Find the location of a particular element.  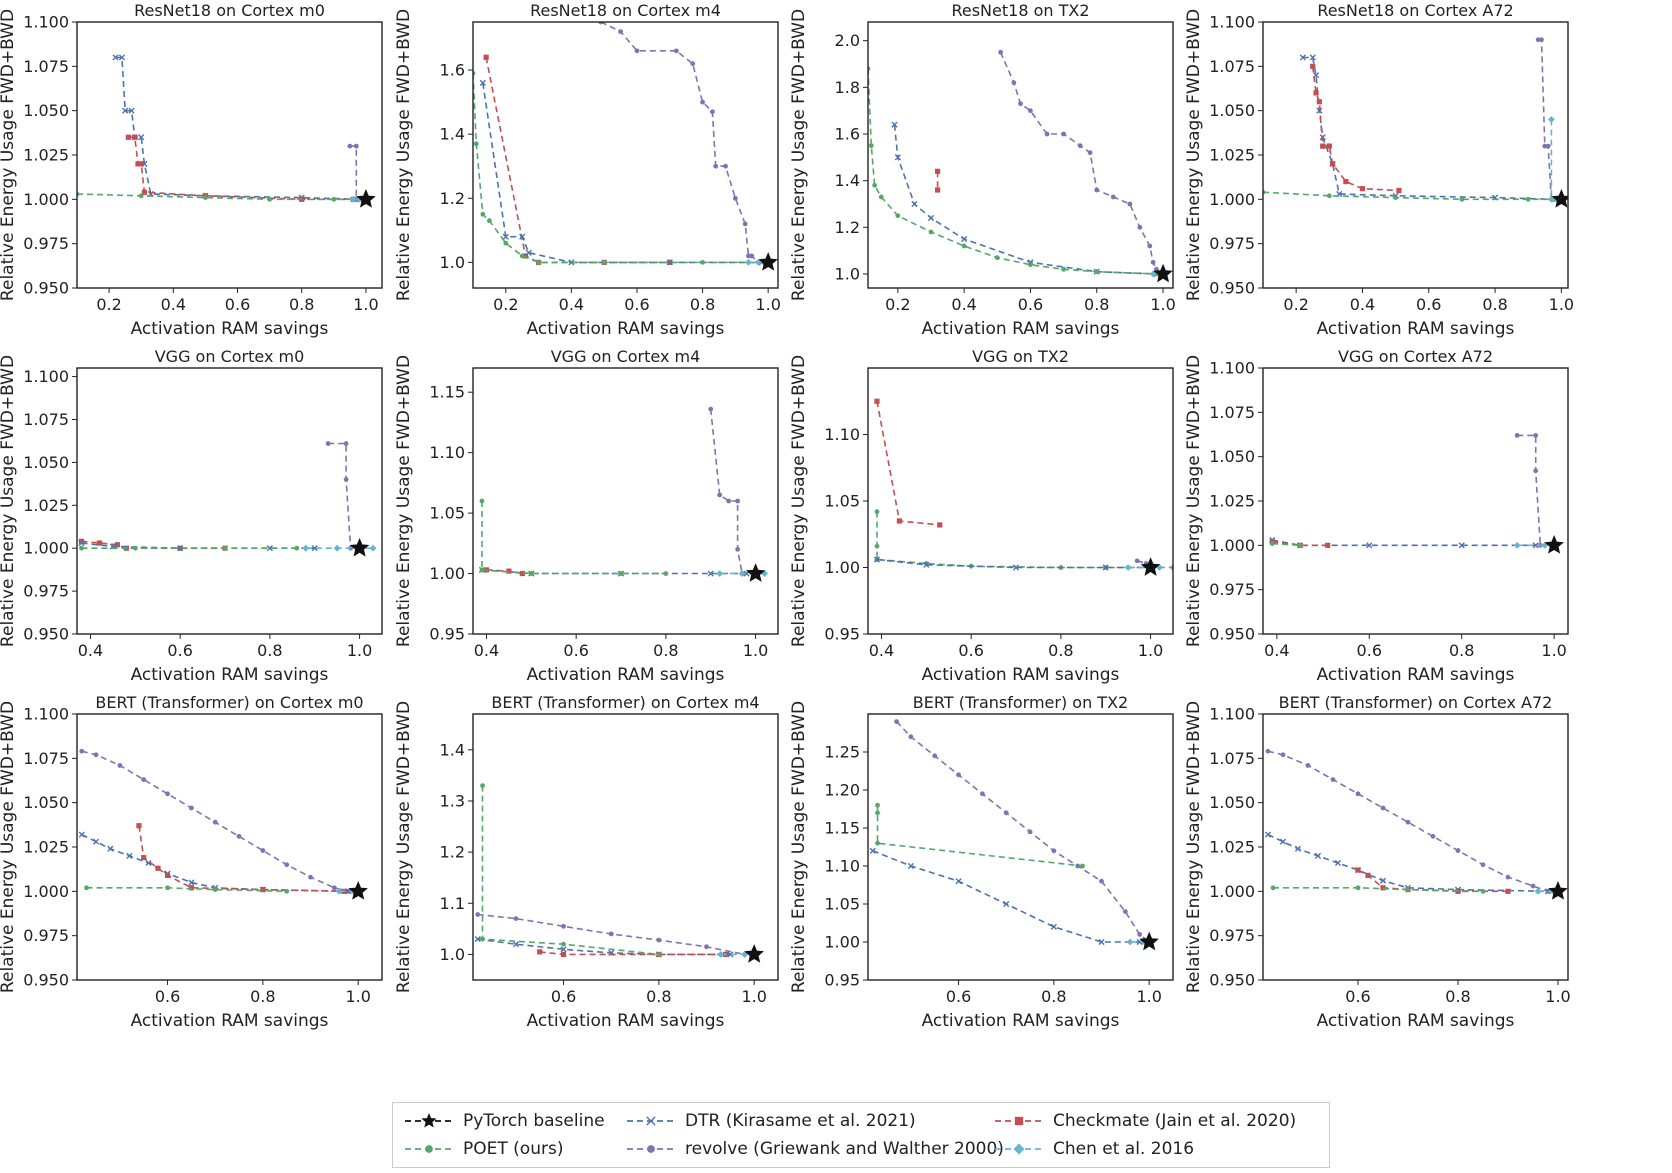

subplot-title: VGG on Cortex m0 is located at coordinates (230, 356).